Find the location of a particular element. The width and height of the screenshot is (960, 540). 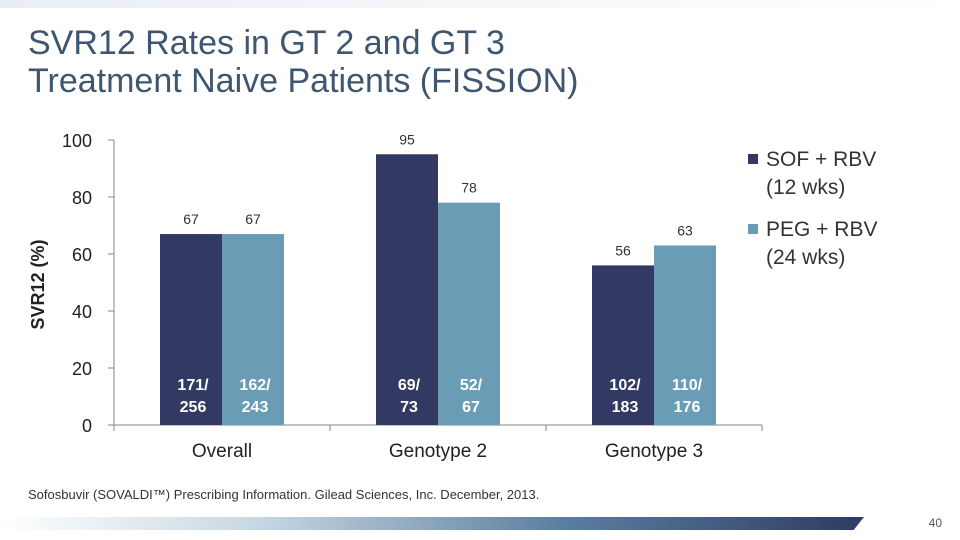

page-number: 40 is located at coordinates (935, 523).